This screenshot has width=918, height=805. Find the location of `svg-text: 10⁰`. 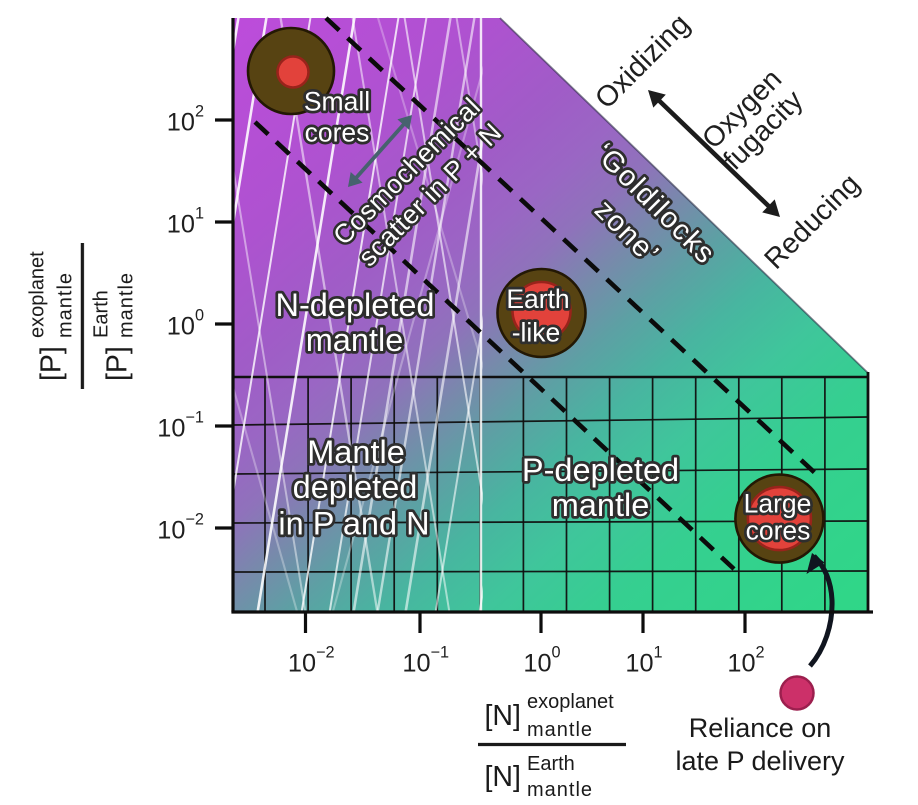

svg-text: 10⁰ is located at coordinates (185, 324).